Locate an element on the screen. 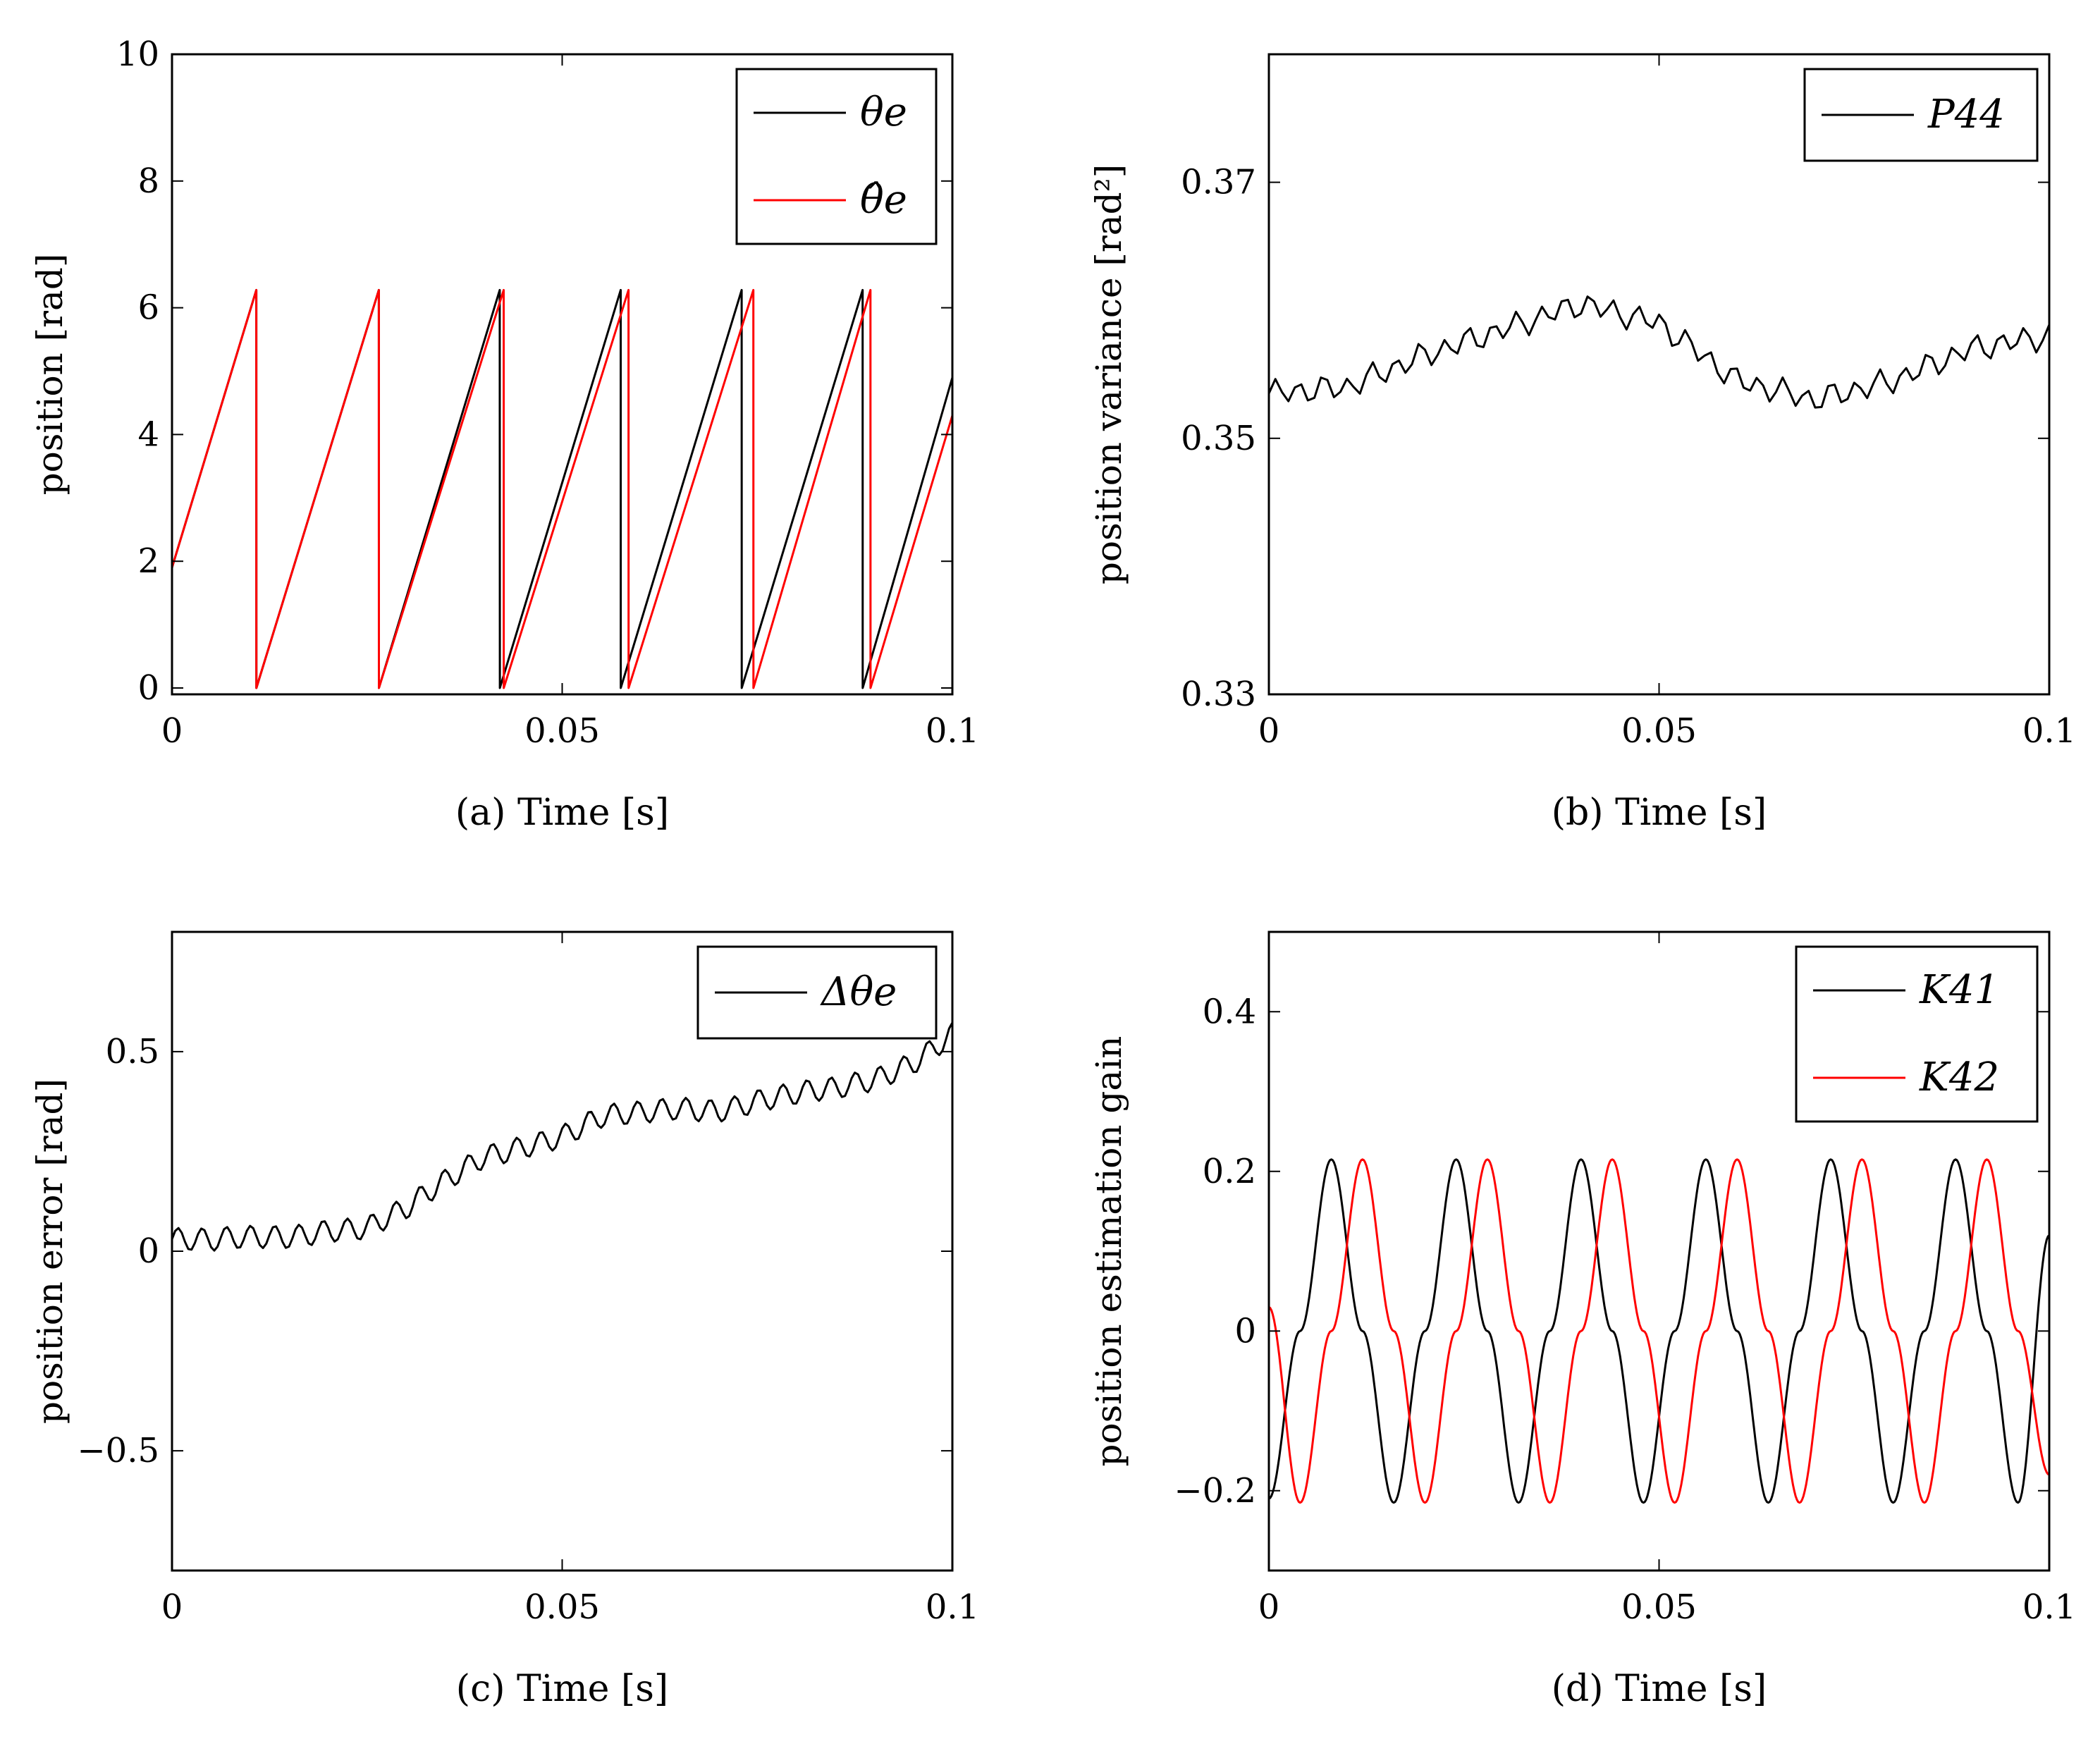 Image resolution: width=2100 pixels, height=1739 pixels. legend-c: Δθe is located at coordinates (817, 992).